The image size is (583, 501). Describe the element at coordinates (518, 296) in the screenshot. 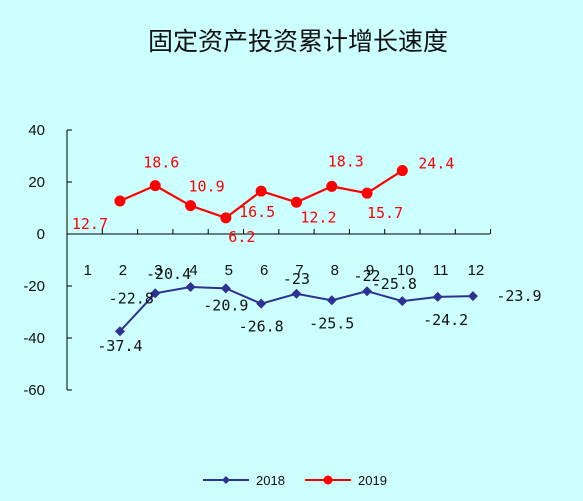

I see `data-label-2018: -23.9` at that location.